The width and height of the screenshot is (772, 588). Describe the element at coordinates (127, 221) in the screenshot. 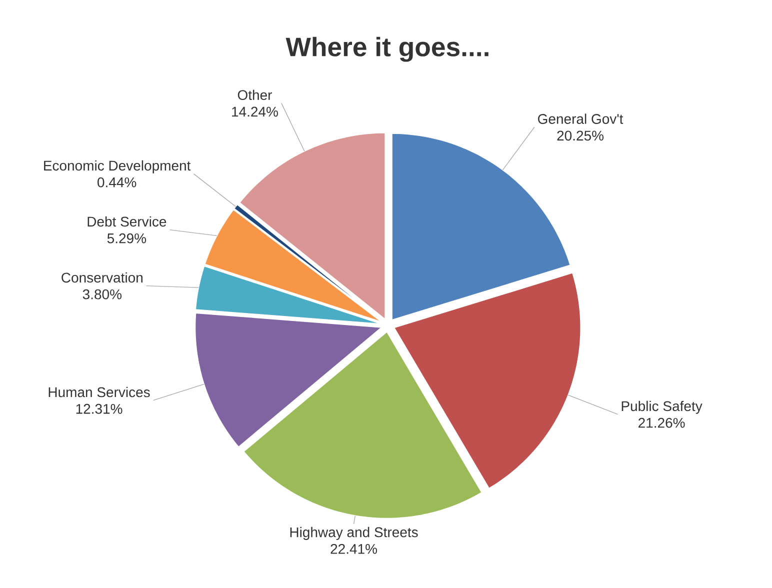

I see `slice-label: Debt Service` at that location.